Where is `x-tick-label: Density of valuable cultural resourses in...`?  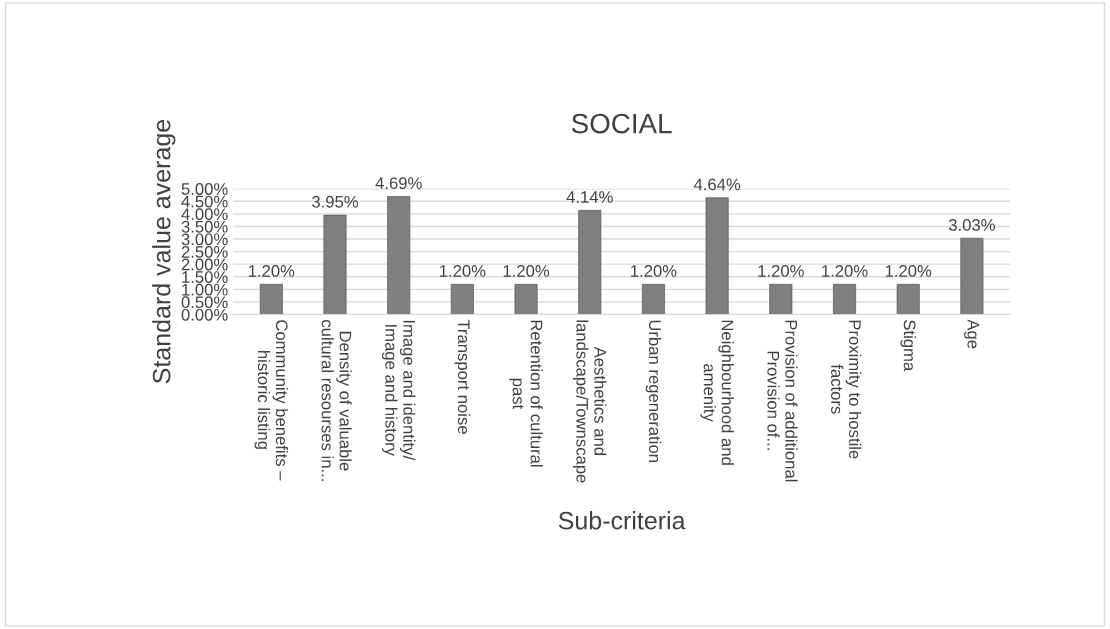
x-tick-label: Density of valuable cultural resourses in... is located at coordinates (336, 400).